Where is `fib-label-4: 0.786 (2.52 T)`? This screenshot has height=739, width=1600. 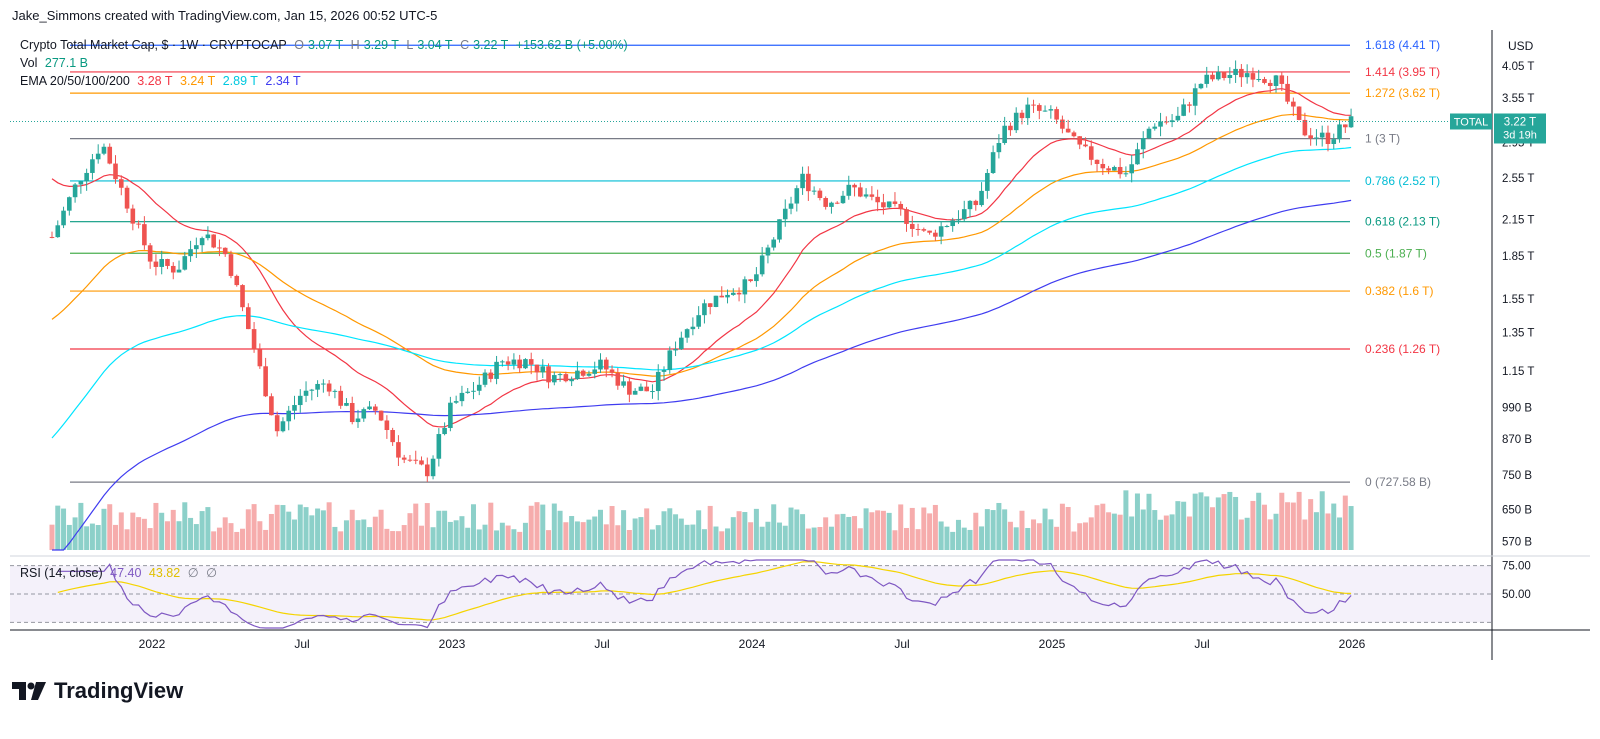 fib-label-4: 0.786 (2.52 T) is located at coordinates (1402, 181).